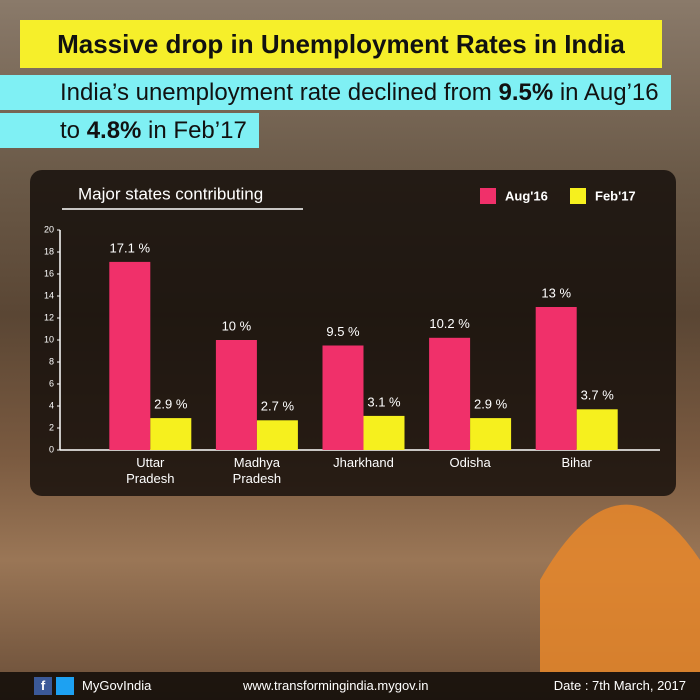 The width and height of the screenshot is (700, 700). What do you see at coordinates (526, 195) in the screenshot?
I see `legend-label: Aug'16` at bounding box center [526, 195].